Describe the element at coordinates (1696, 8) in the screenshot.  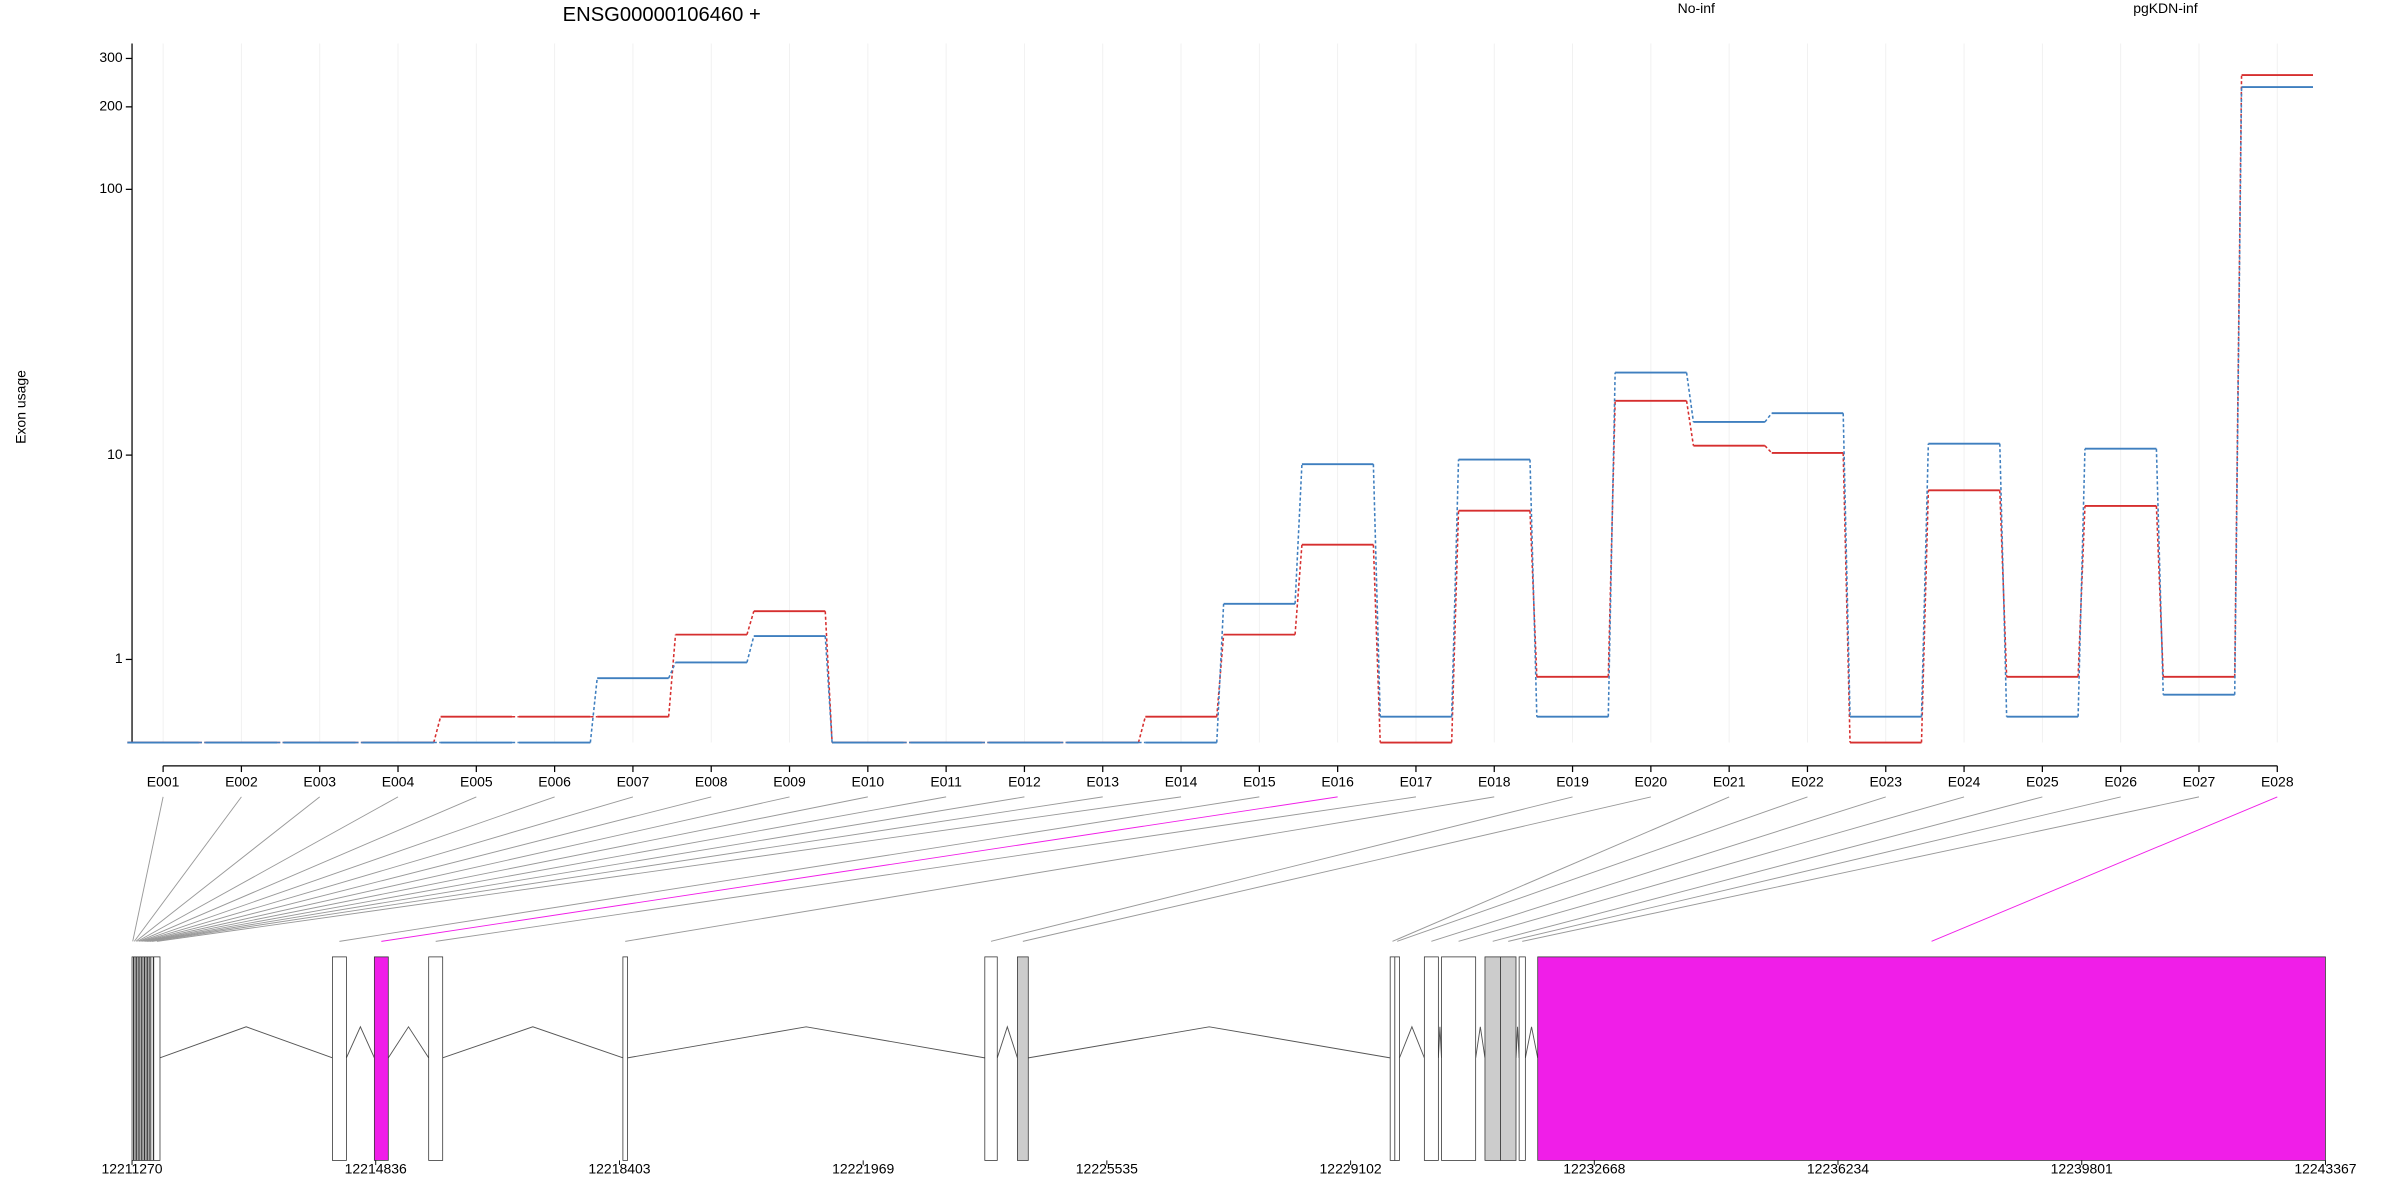
I see `legend-label: No-inf` at that location.